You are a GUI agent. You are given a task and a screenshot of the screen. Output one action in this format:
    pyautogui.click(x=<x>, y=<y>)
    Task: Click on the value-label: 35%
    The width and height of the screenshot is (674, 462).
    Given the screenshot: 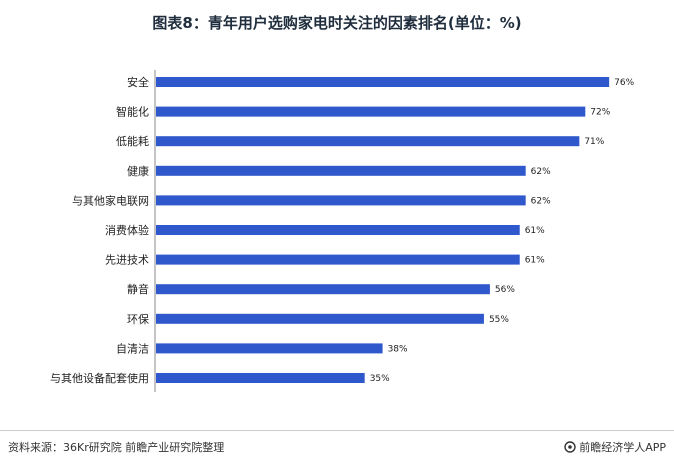 What is the action you would take?
    pyautogui.click(x=380, y=379)
    